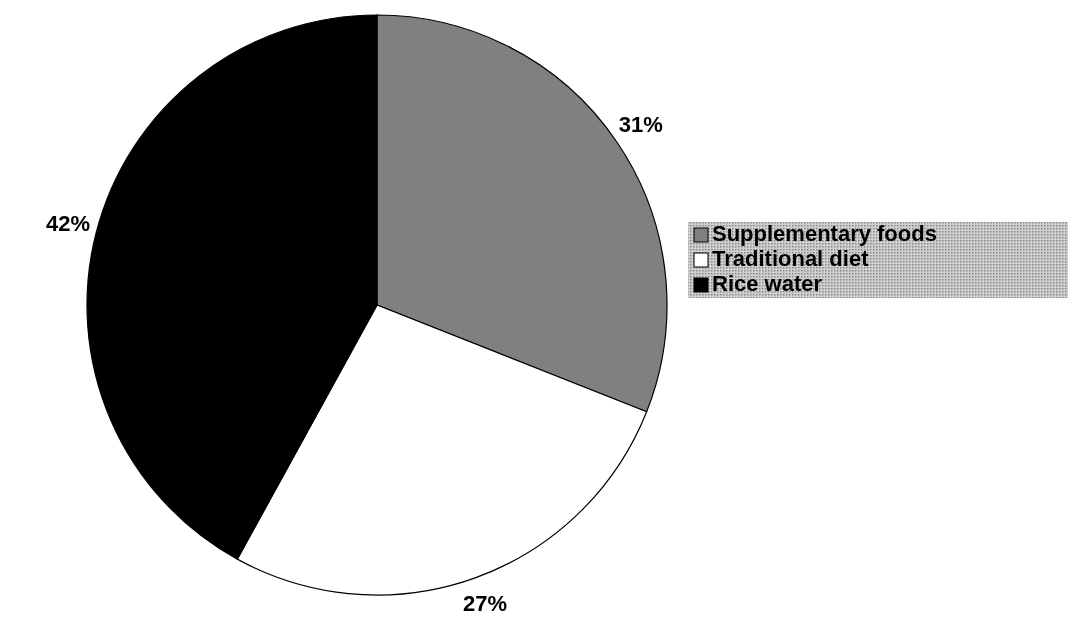 The width and height of the screenshot is (1071, 617). Describe the element at coordinates (68, 224) in the screenshot. I see `data-label: 42%` at that location.